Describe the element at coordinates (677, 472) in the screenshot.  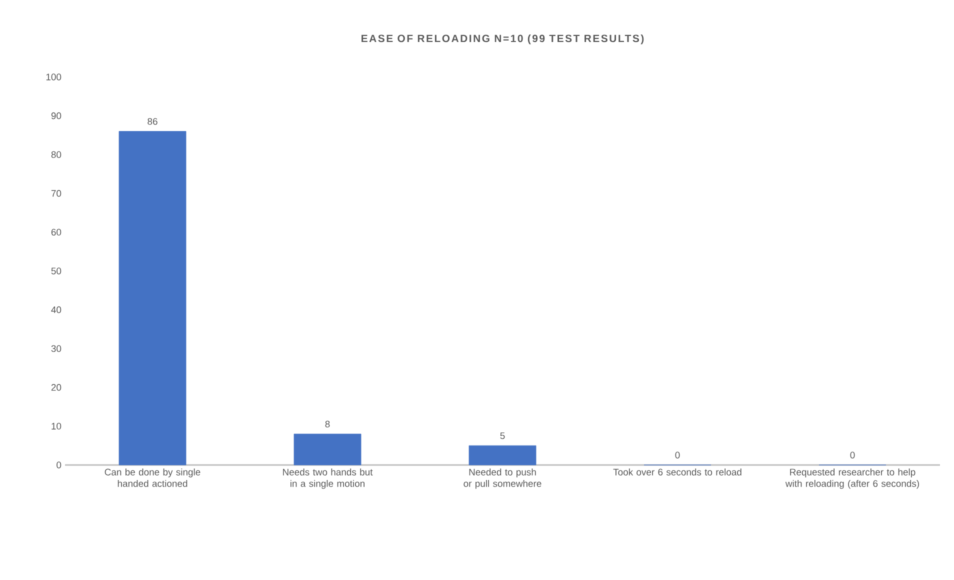
I see `x-tick-label: Took over 6 seconds to reload` at that location.